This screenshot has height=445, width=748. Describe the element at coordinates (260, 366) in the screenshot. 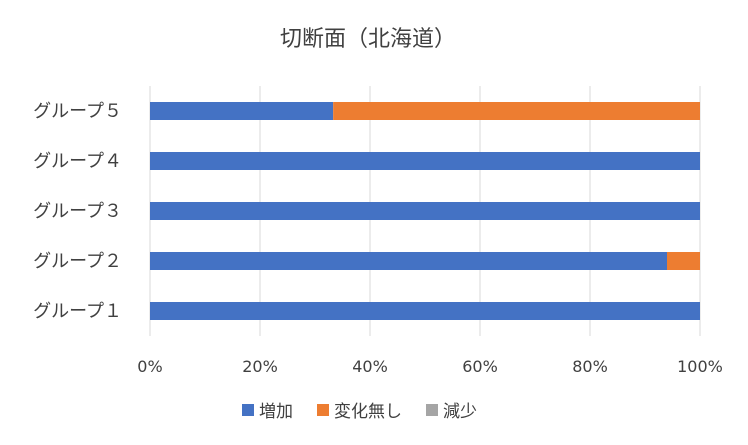

I see `x-tick-label: 20%` at that location.